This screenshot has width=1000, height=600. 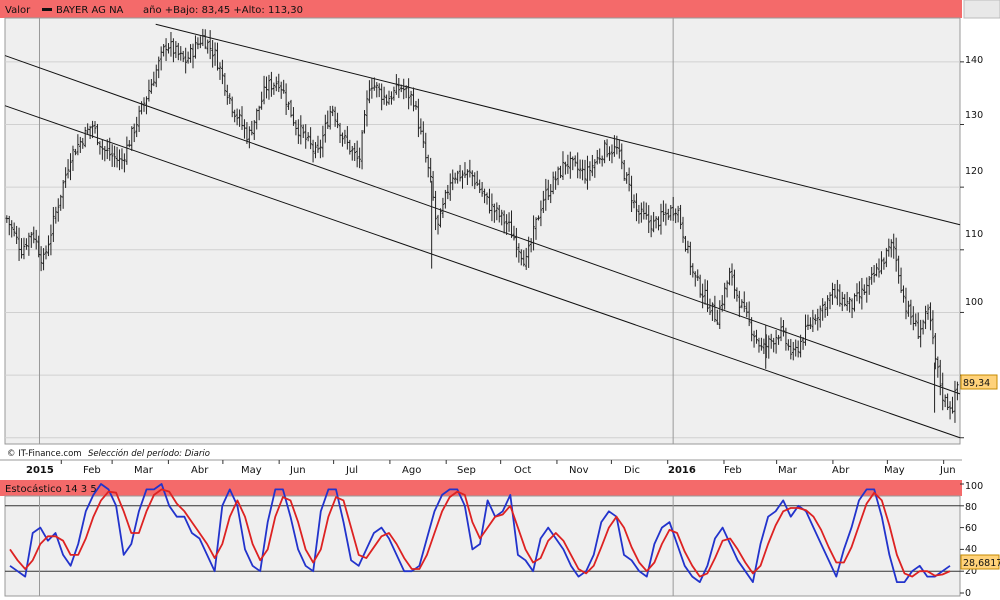 What do you see at coordinates (579, 470) in the screenshot?
I see `month-label-nov-2015: Nov` at bounding box center [579, 470].